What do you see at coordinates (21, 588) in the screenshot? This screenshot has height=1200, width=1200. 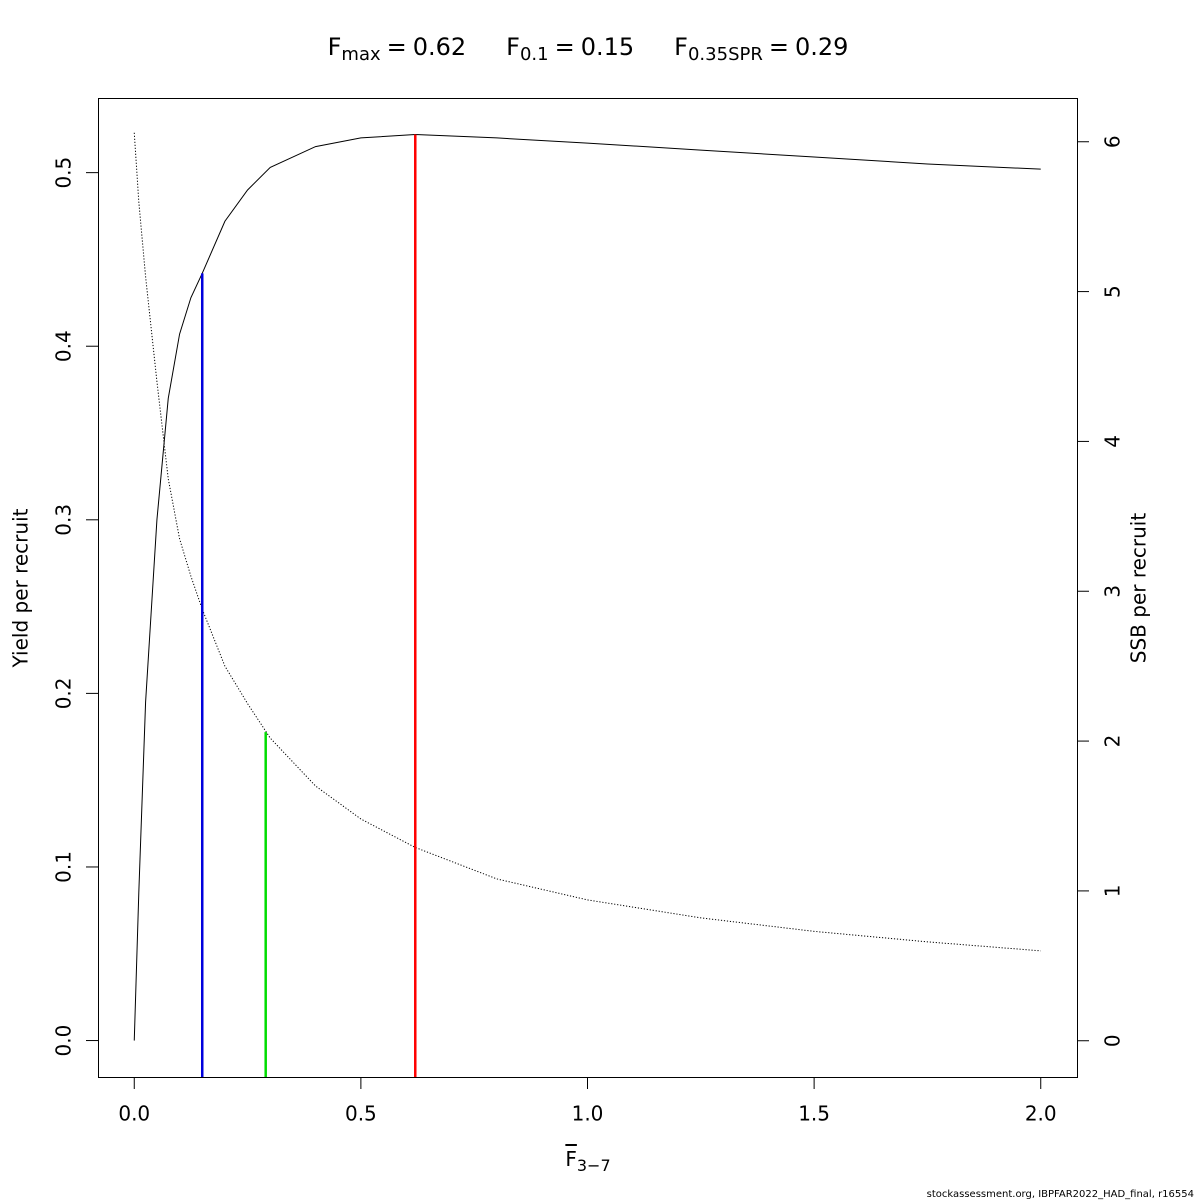 I see `y-axis-label: Yield per recruit` at bounding box center [21, 588].